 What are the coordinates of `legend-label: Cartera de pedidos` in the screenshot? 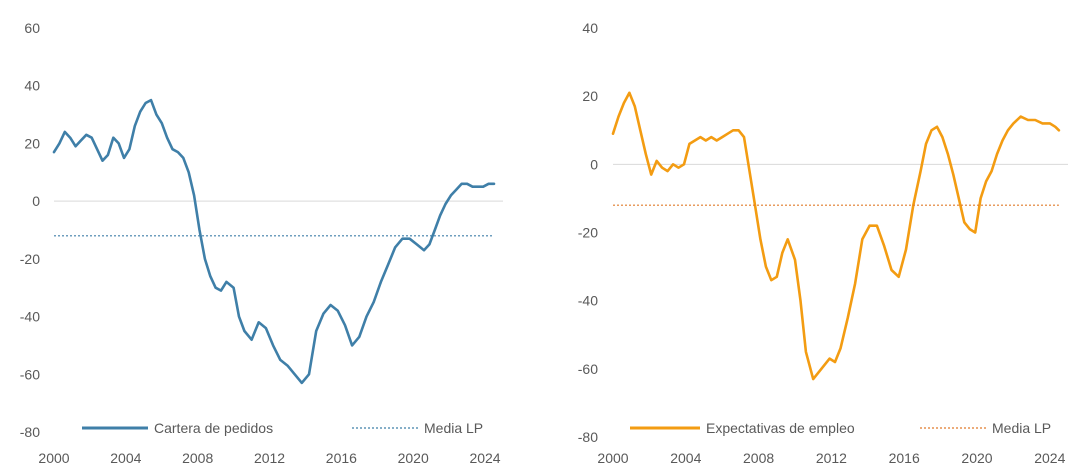 It's located at (213, 428).